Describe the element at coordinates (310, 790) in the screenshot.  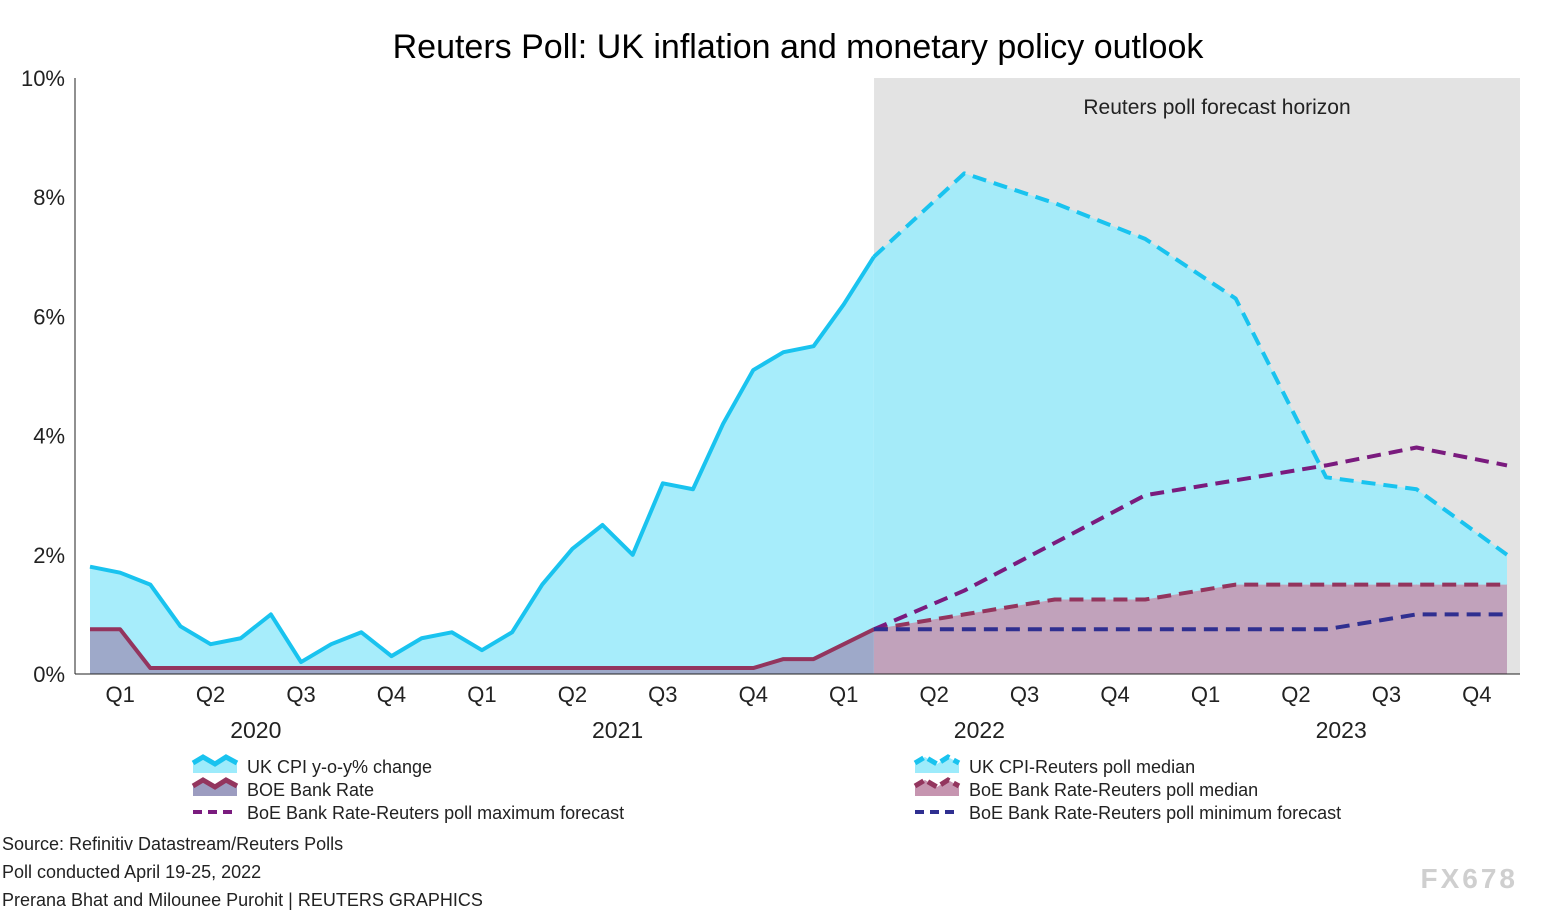
I see `legend-label: BOE Bank Rate` at that location.